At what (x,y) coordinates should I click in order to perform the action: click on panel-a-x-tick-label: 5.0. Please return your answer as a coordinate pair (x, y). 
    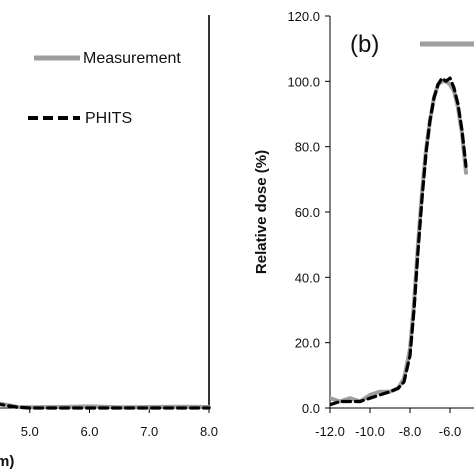
    Looking at the image, I should click on (30, 431).